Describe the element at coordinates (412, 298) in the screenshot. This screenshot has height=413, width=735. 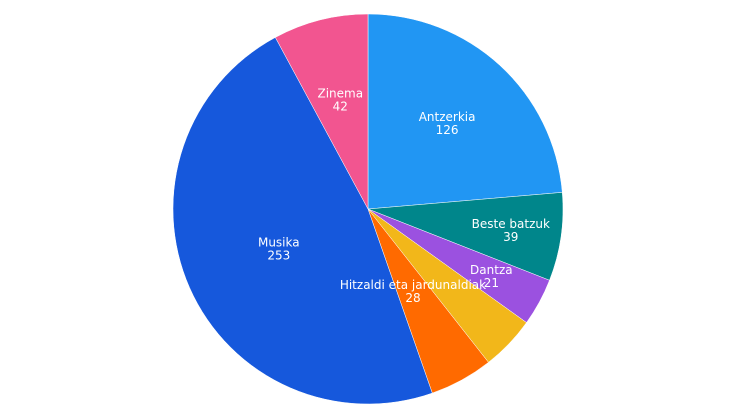
I see `slice-value: 28` at that location.